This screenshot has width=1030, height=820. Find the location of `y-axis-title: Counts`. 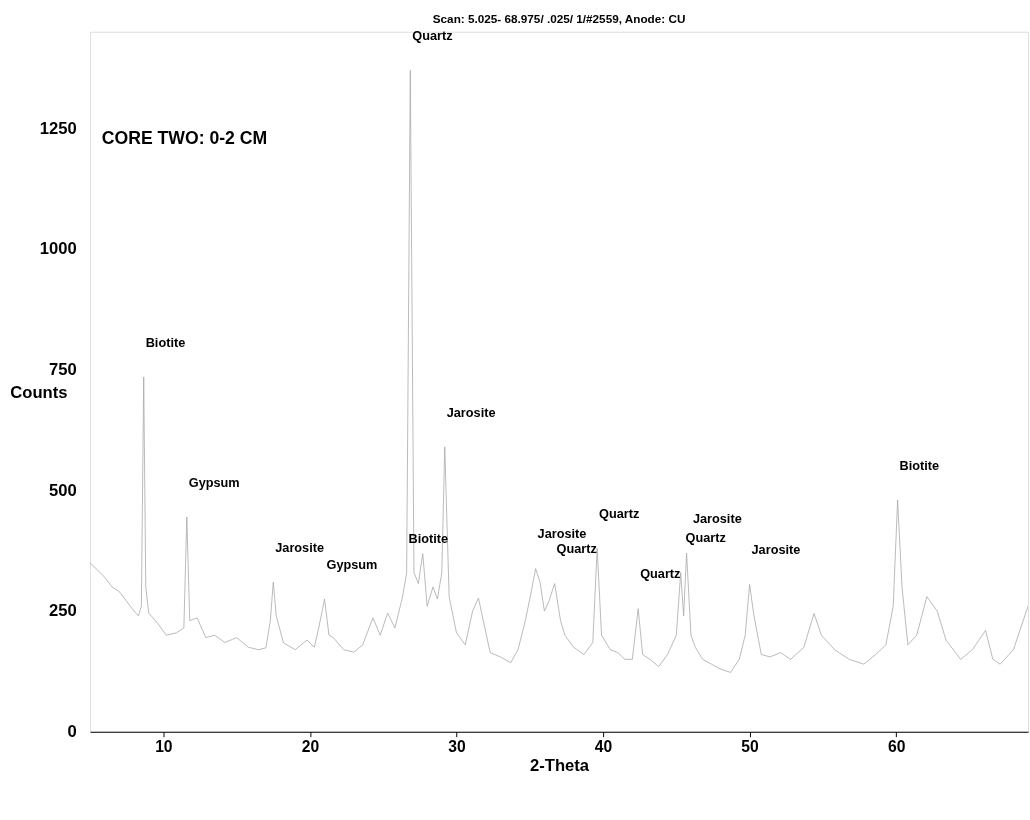

y-axis-title: Counts is located at coordinates (39, 393).